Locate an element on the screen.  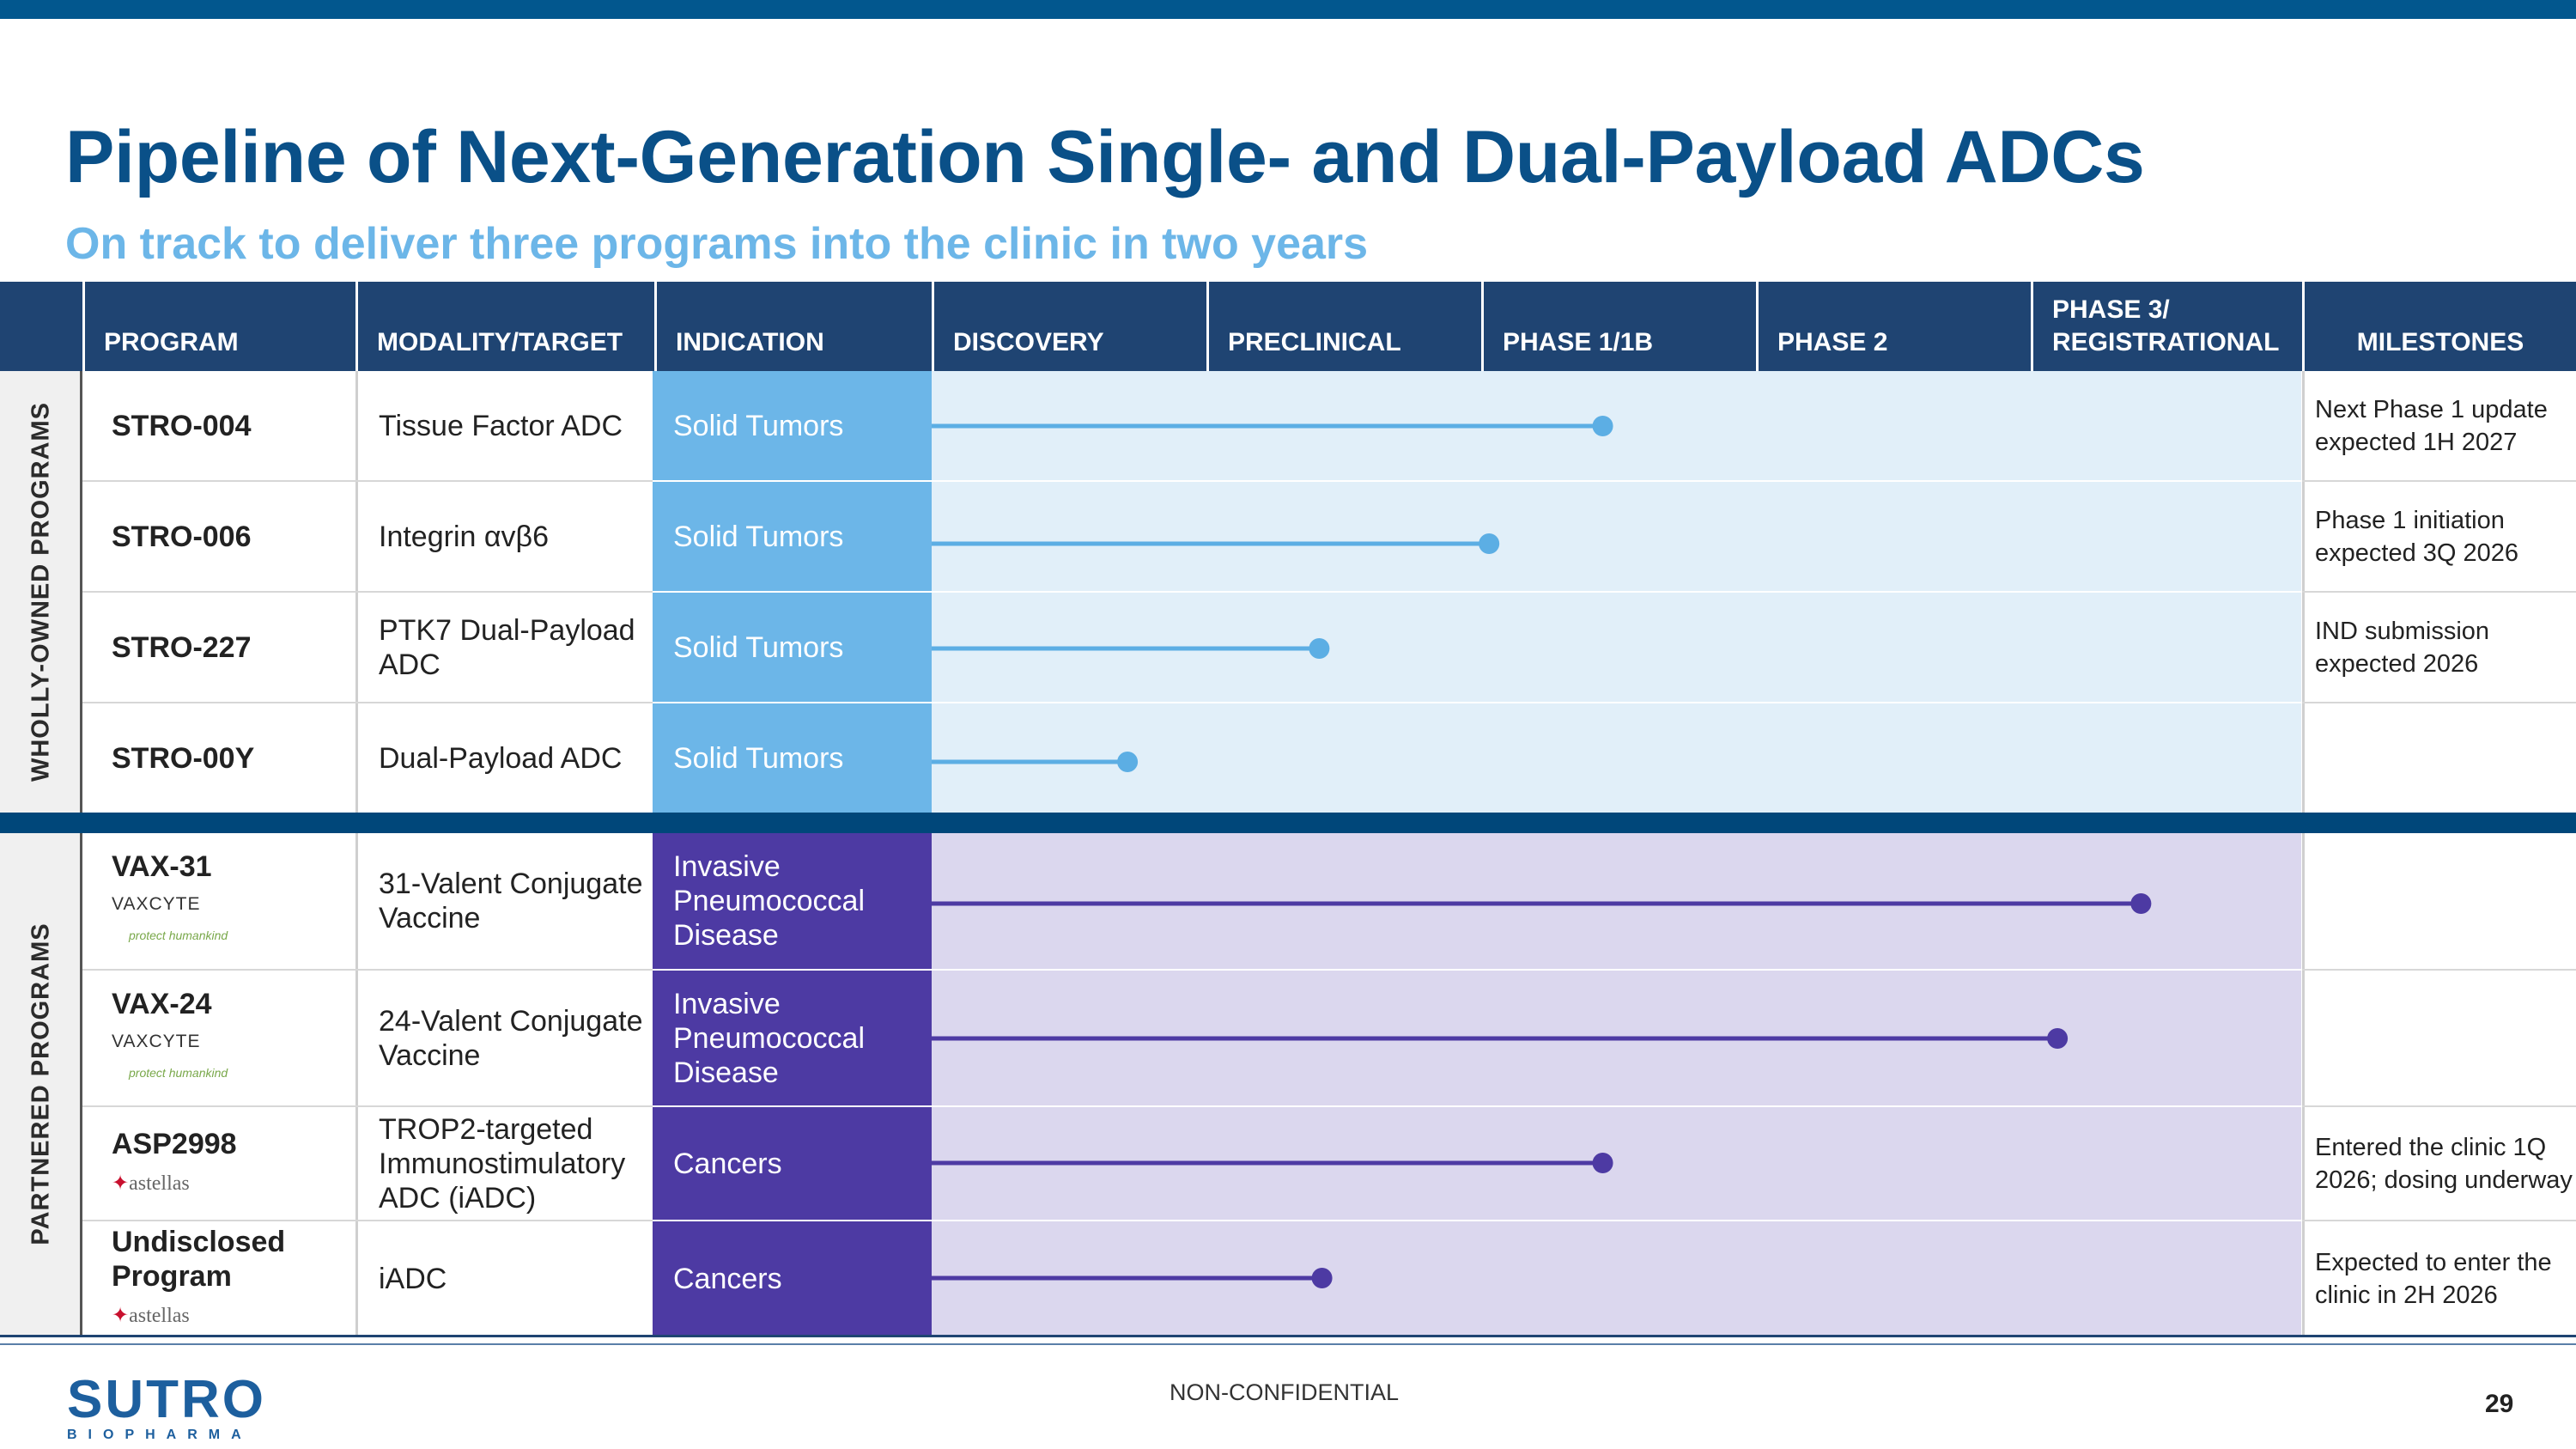
milestone-cell: Next Phase 1 update expected 1H 2027 is located at coordinates (2439, 425).